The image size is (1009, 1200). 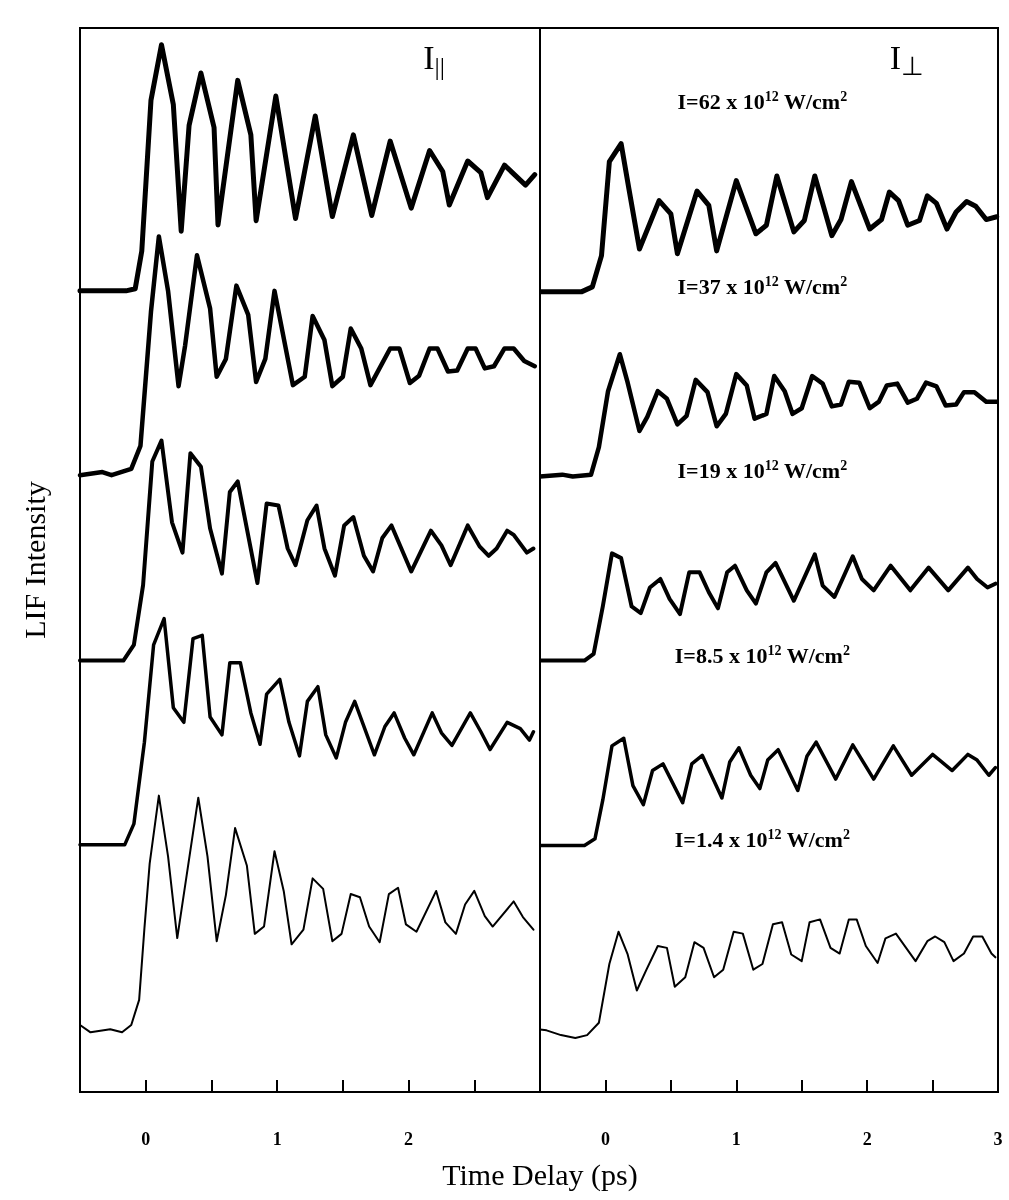 I want to click on y-axis-title: LIF Intensity, so click(x=34, y=560).